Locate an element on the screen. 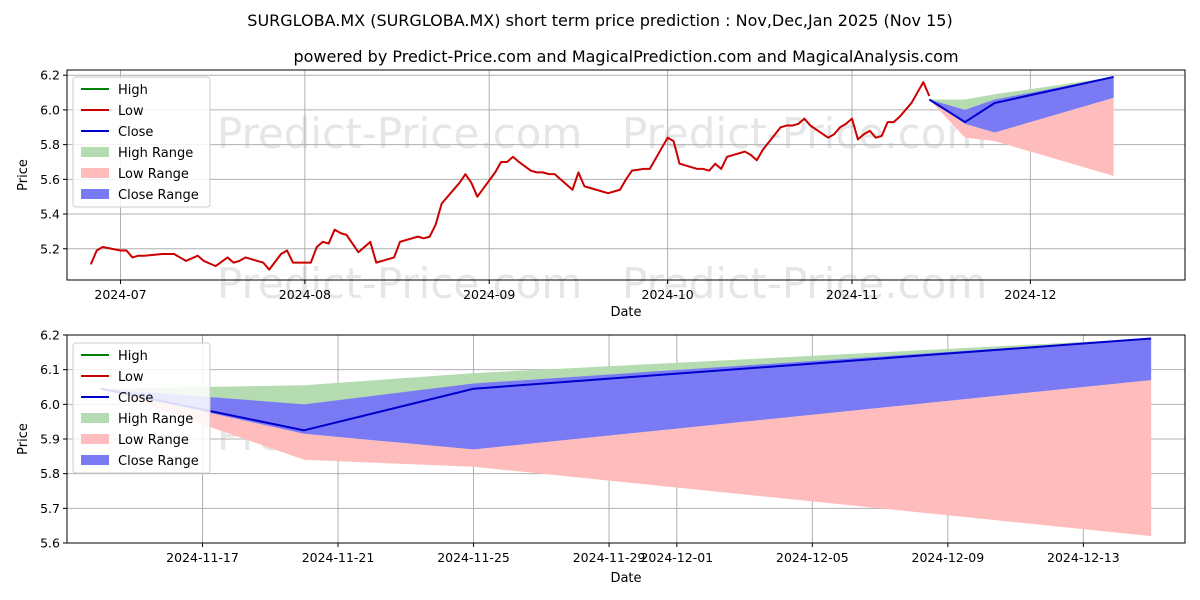 The image size is (1200, 600). low-range-area is located at coordinates (1021, 136).